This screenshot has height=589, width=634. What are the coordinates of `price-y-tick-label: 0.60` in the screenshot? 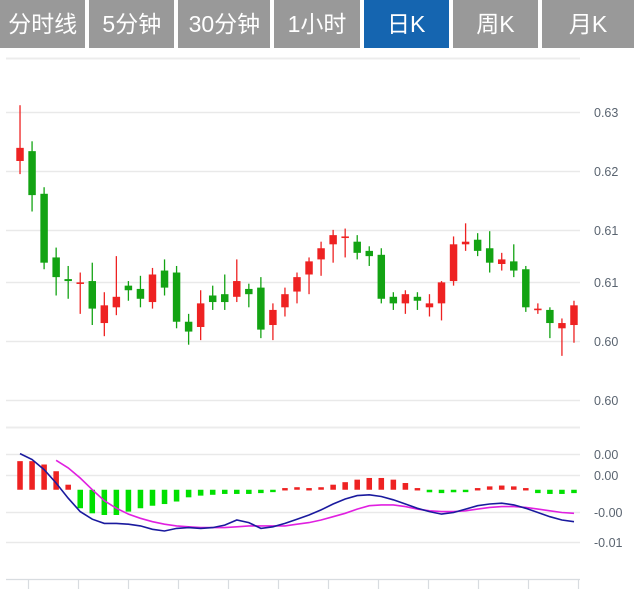 It's located at (606, 401).